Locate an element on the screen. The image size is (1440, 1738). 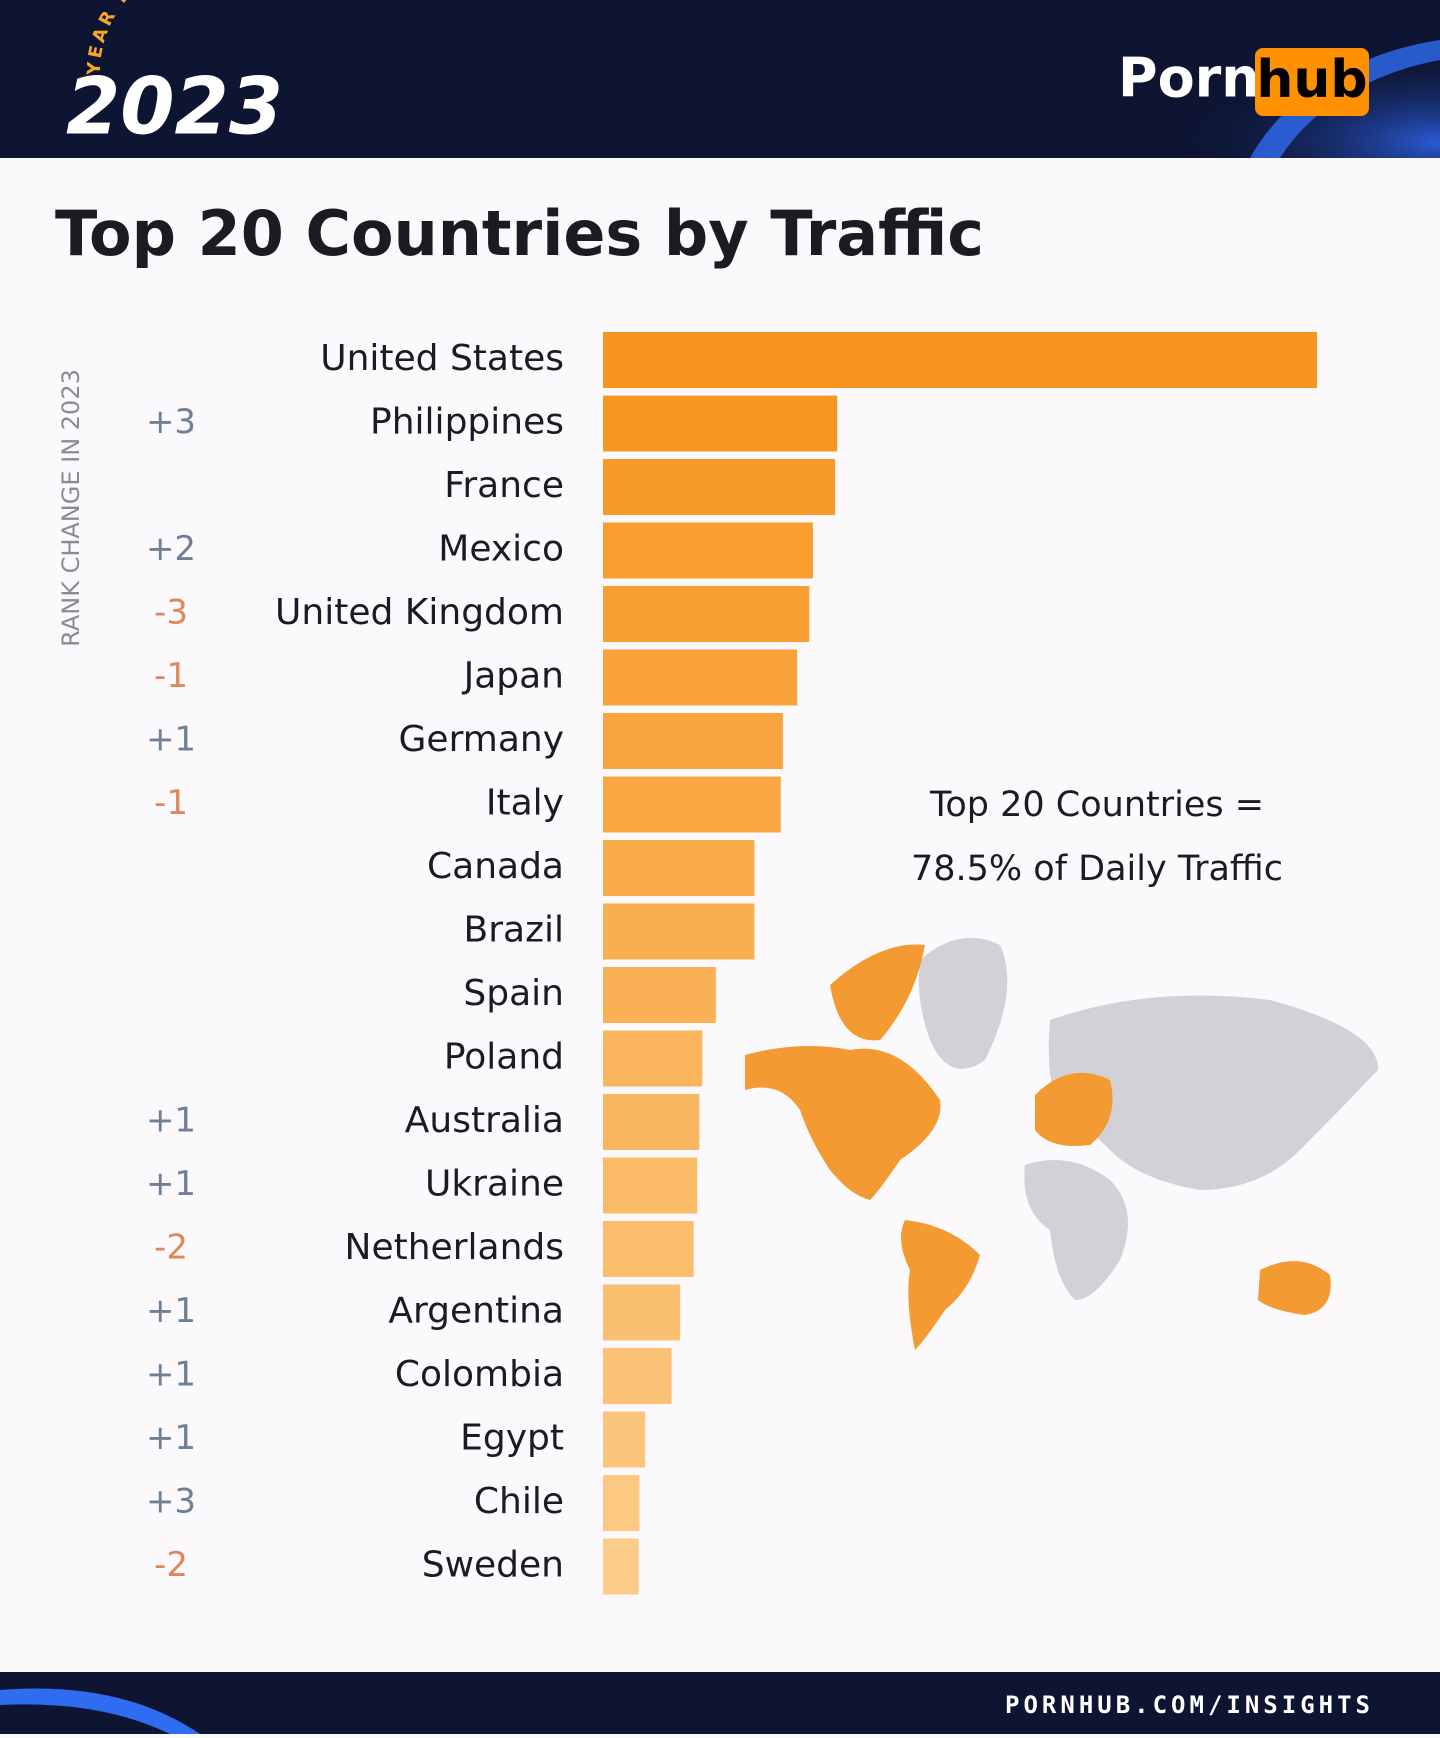
annotation: Top 20 Countries = is located at coordinates (1096, 805).